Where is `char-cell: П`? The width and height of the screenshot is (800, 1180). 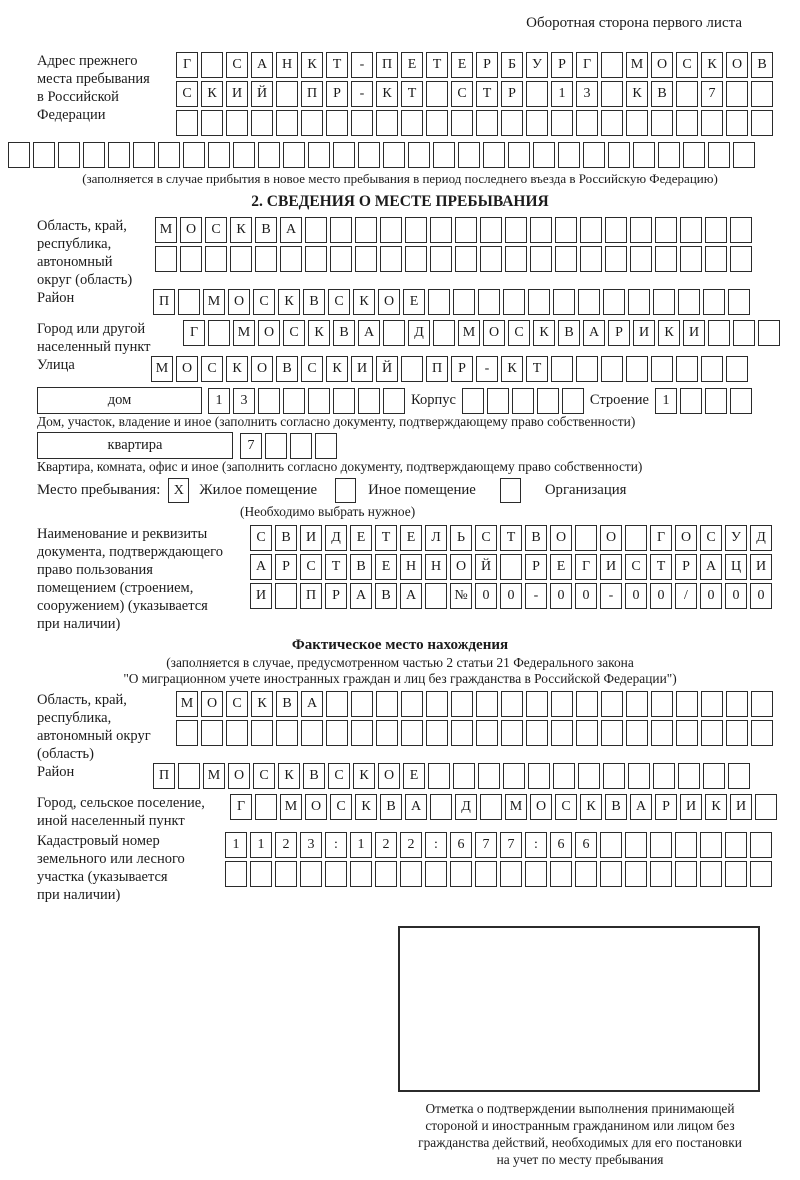 char-cell: П is located at coordinates (164, 776).